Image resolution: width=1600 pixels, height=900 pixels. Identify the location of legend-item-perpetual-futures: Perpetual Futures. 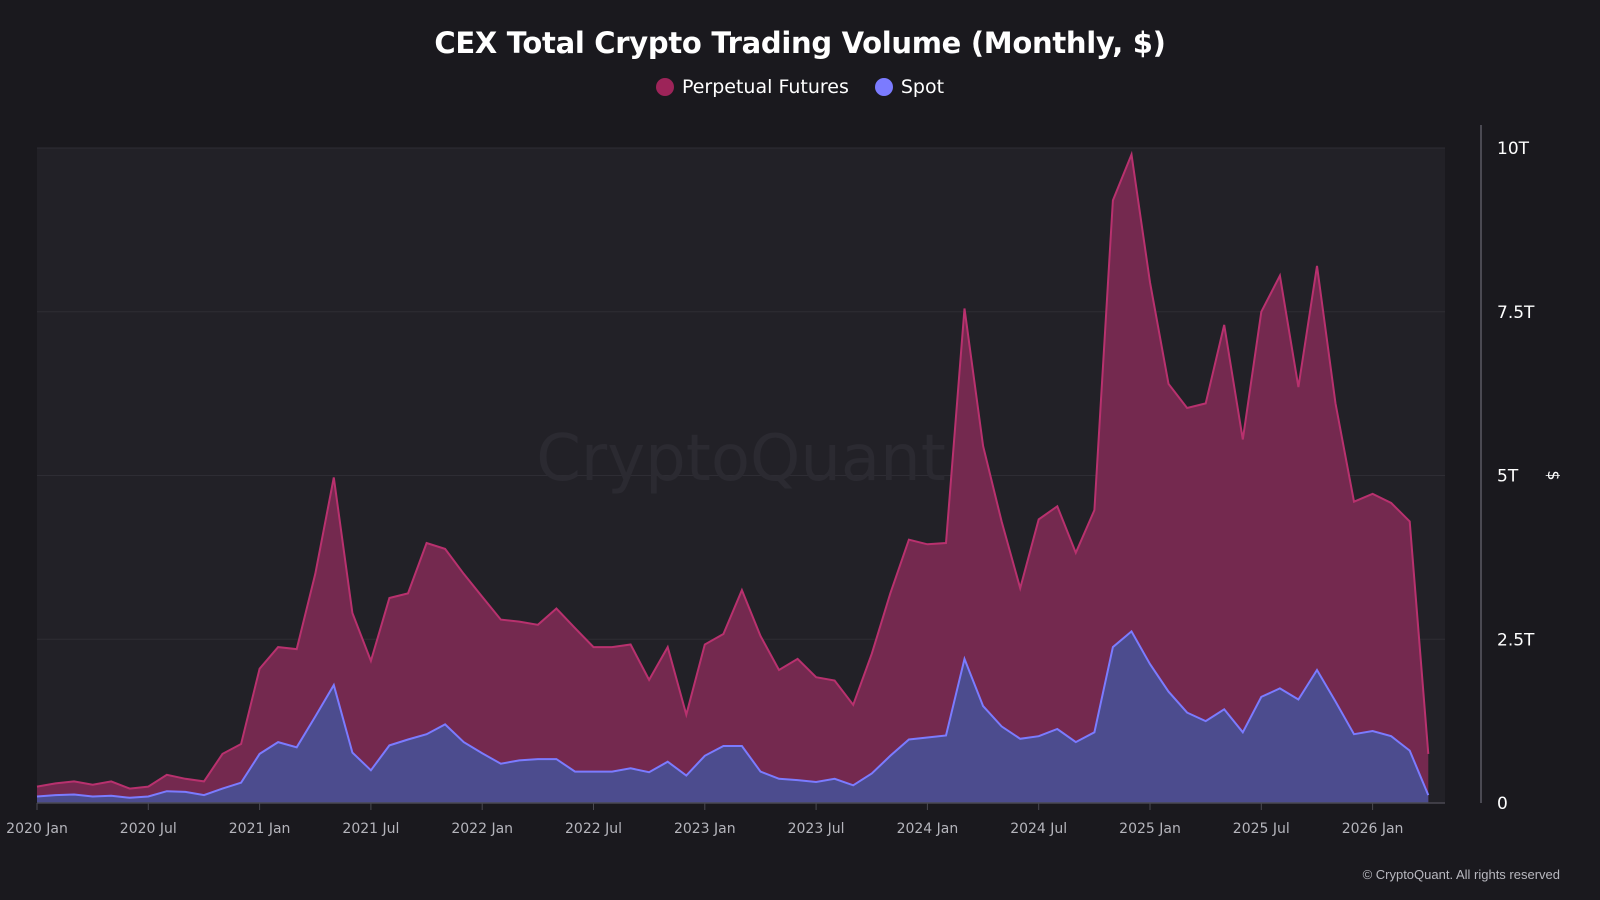
(752, 87).